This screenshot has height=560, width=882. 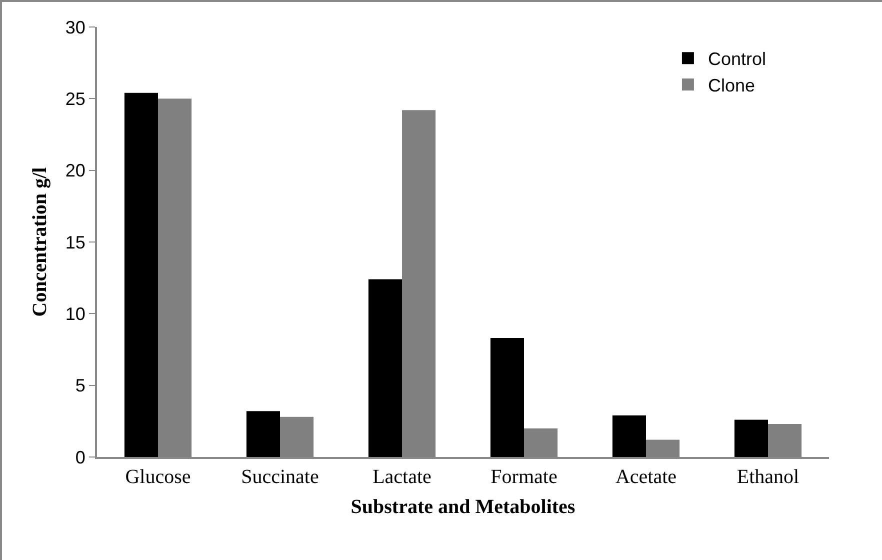 I want to click on x-axis-title: Substrate and Metabolites, so click(x=463, y=507).